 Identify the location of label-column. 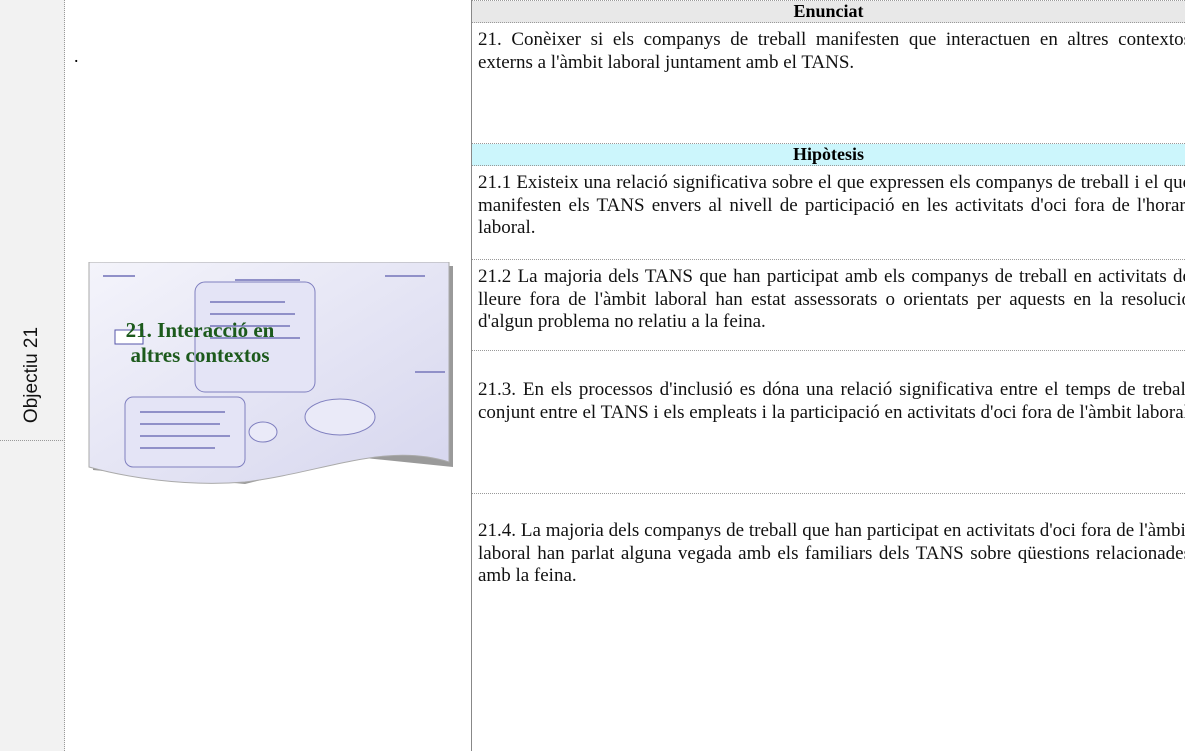
(32, 375).